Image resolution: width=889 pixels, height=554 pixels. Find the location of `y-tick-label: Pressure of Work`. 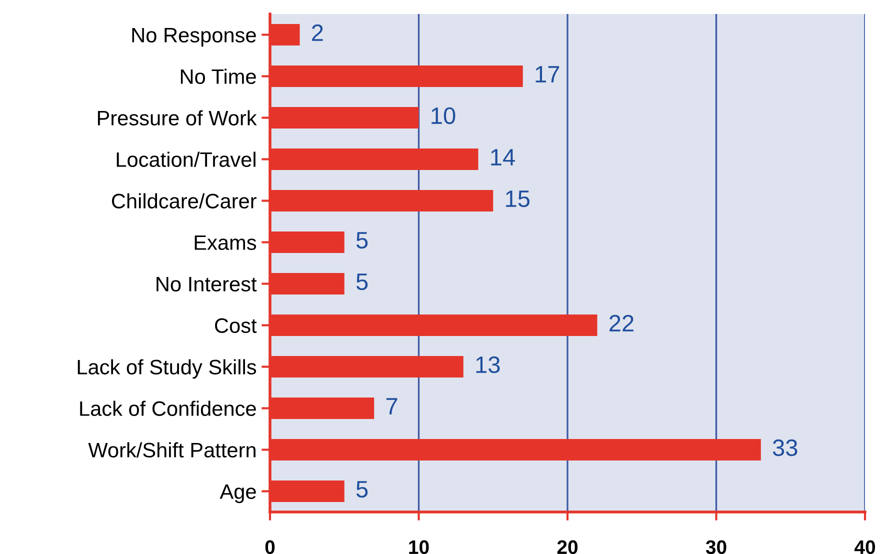

y-tick-label: Pressure of Work is located at coordinates (177, 118).